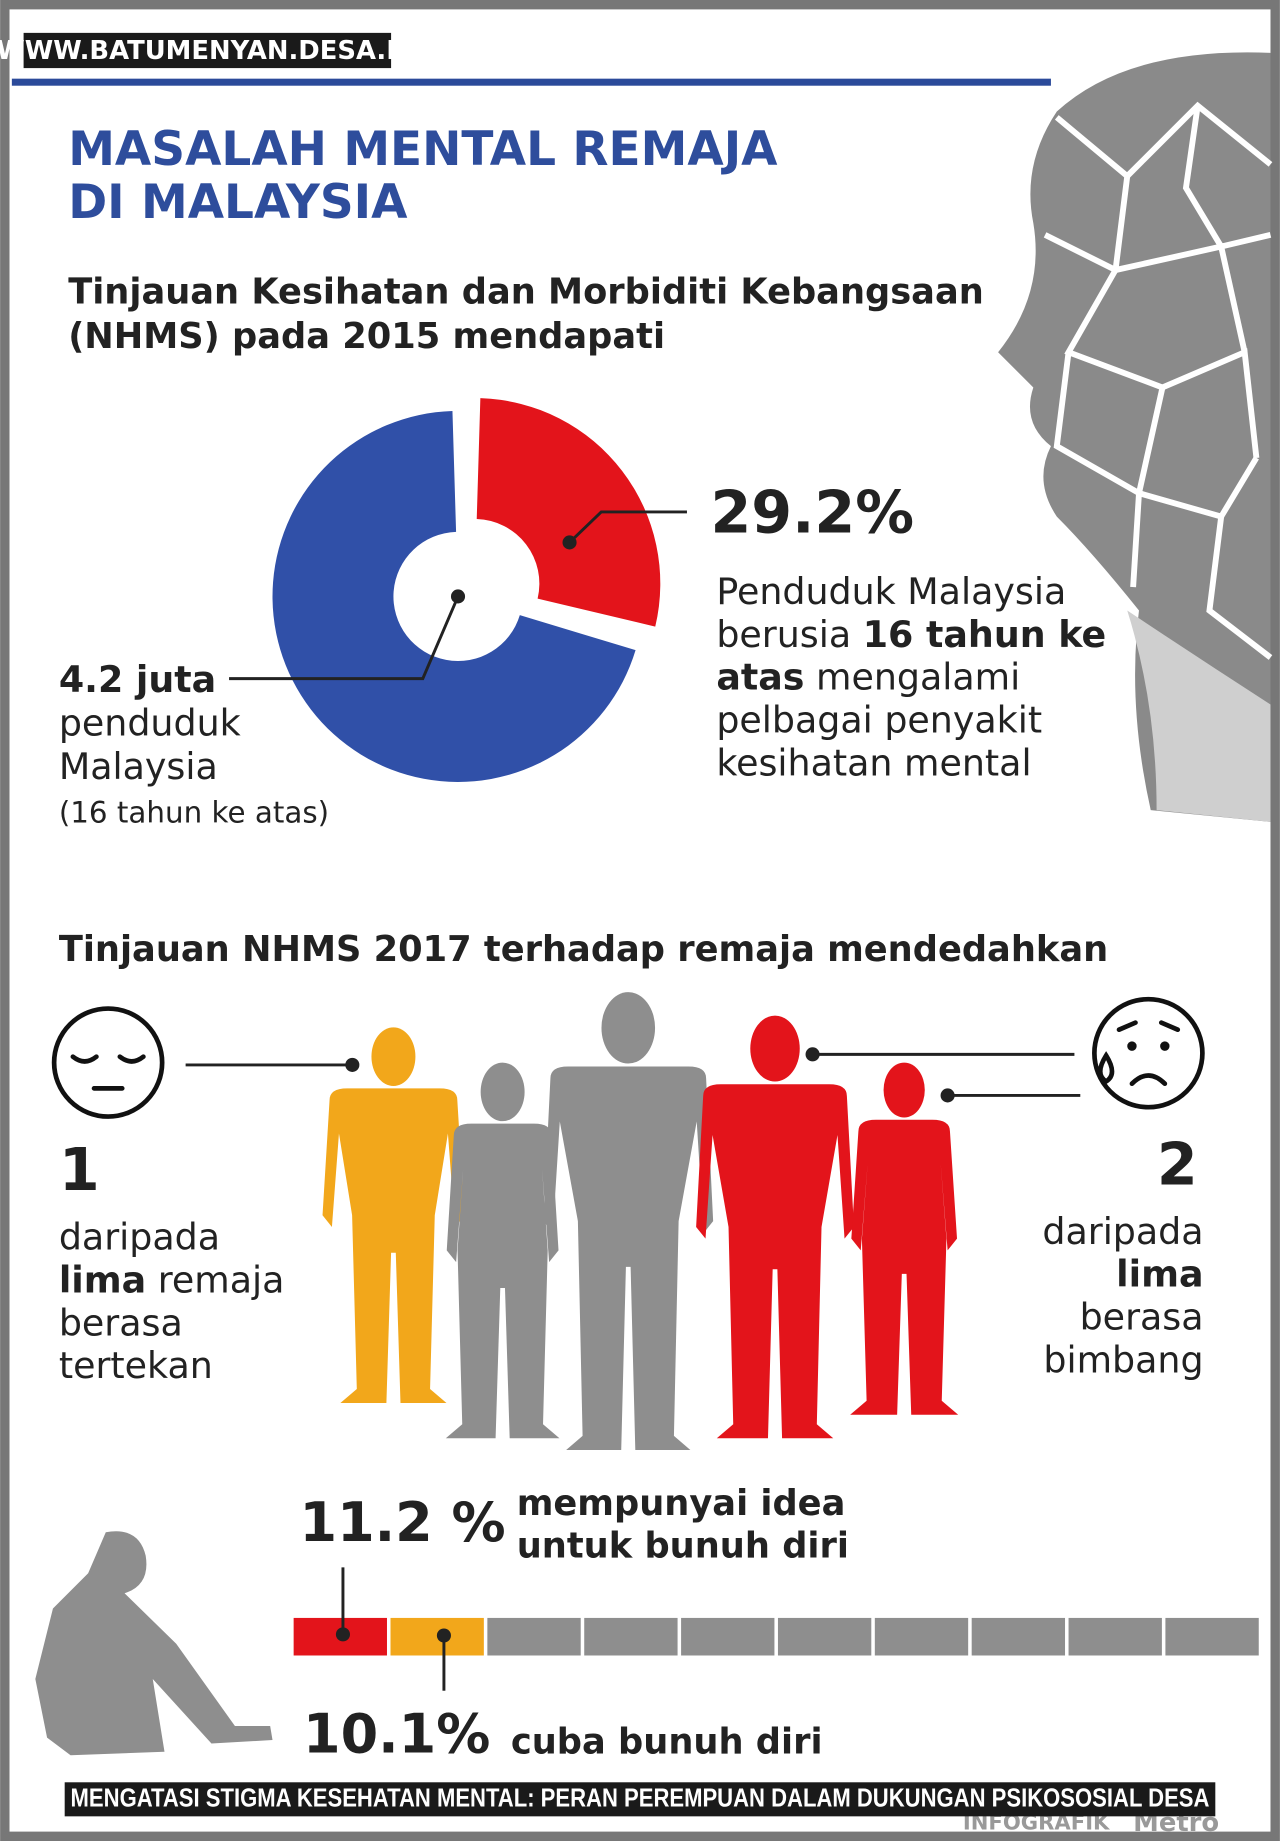 Image resolution: width=1280 pixels, height=1841 pixels. Describe the element at coordinates (1135, 437) in the screenshot. I see `head-illustration` at that location.